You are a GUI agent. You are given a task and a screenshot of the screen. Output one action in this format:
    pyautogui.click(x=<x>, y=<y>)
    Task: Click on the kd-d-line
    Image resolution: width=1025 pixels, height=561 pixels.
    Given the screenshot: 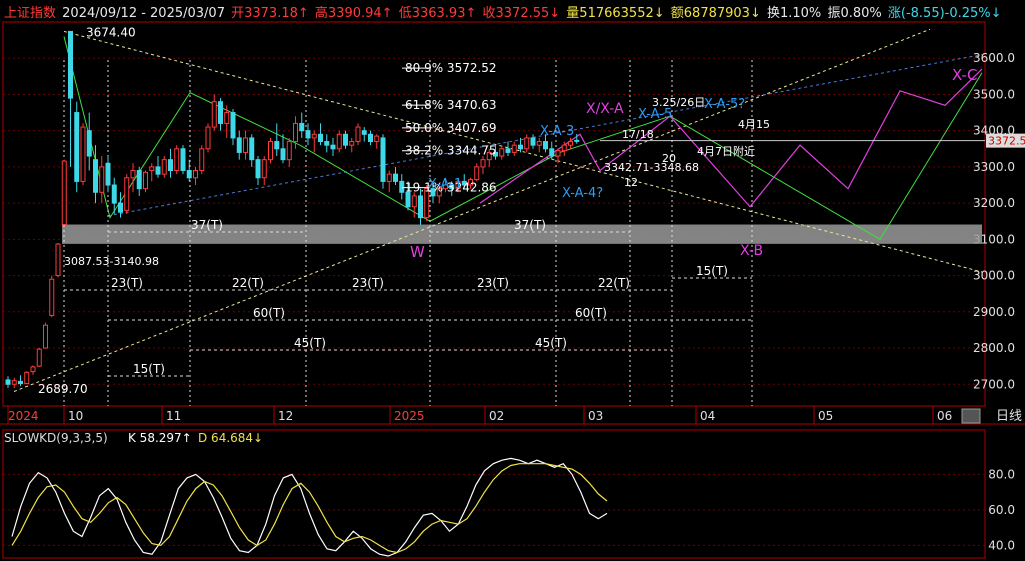 What is the action you would take?
    pyautogui.click(x=309, y=508)
    